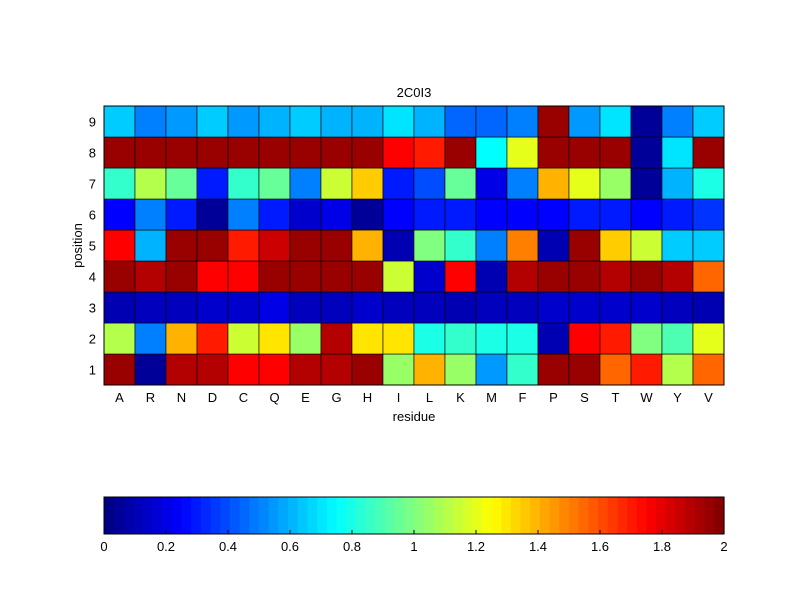 The width and height of the screenshot is (800, 600). Describe the element at coordinates (414, 416) in the screenshot. I see `x-axis-label: residue` at that location.